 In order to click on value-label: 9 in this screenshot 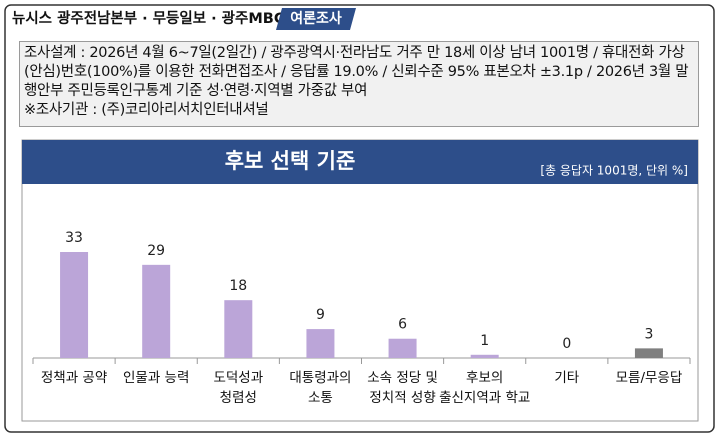, I will do `click(320, 315)`.